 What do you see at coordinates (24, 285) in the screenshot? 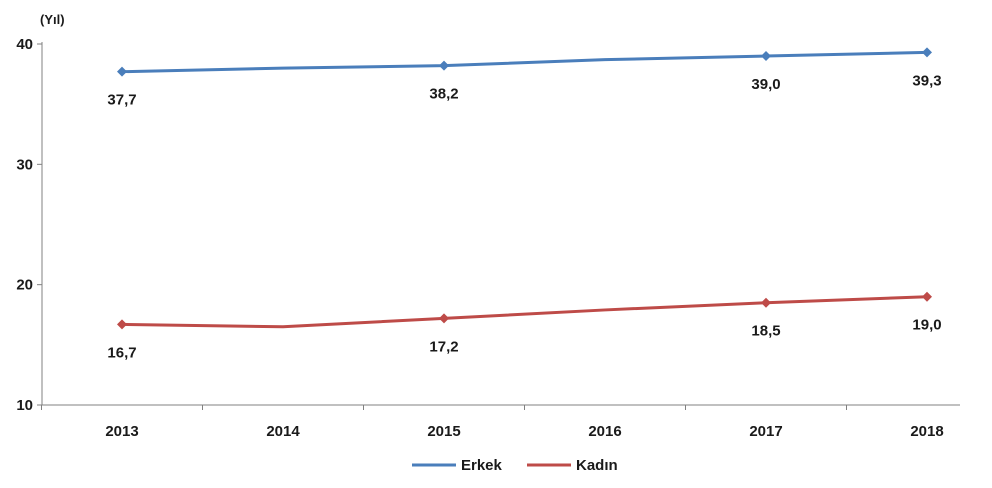
I see `y-tick-label: 20` at bounding box center [24, 285].